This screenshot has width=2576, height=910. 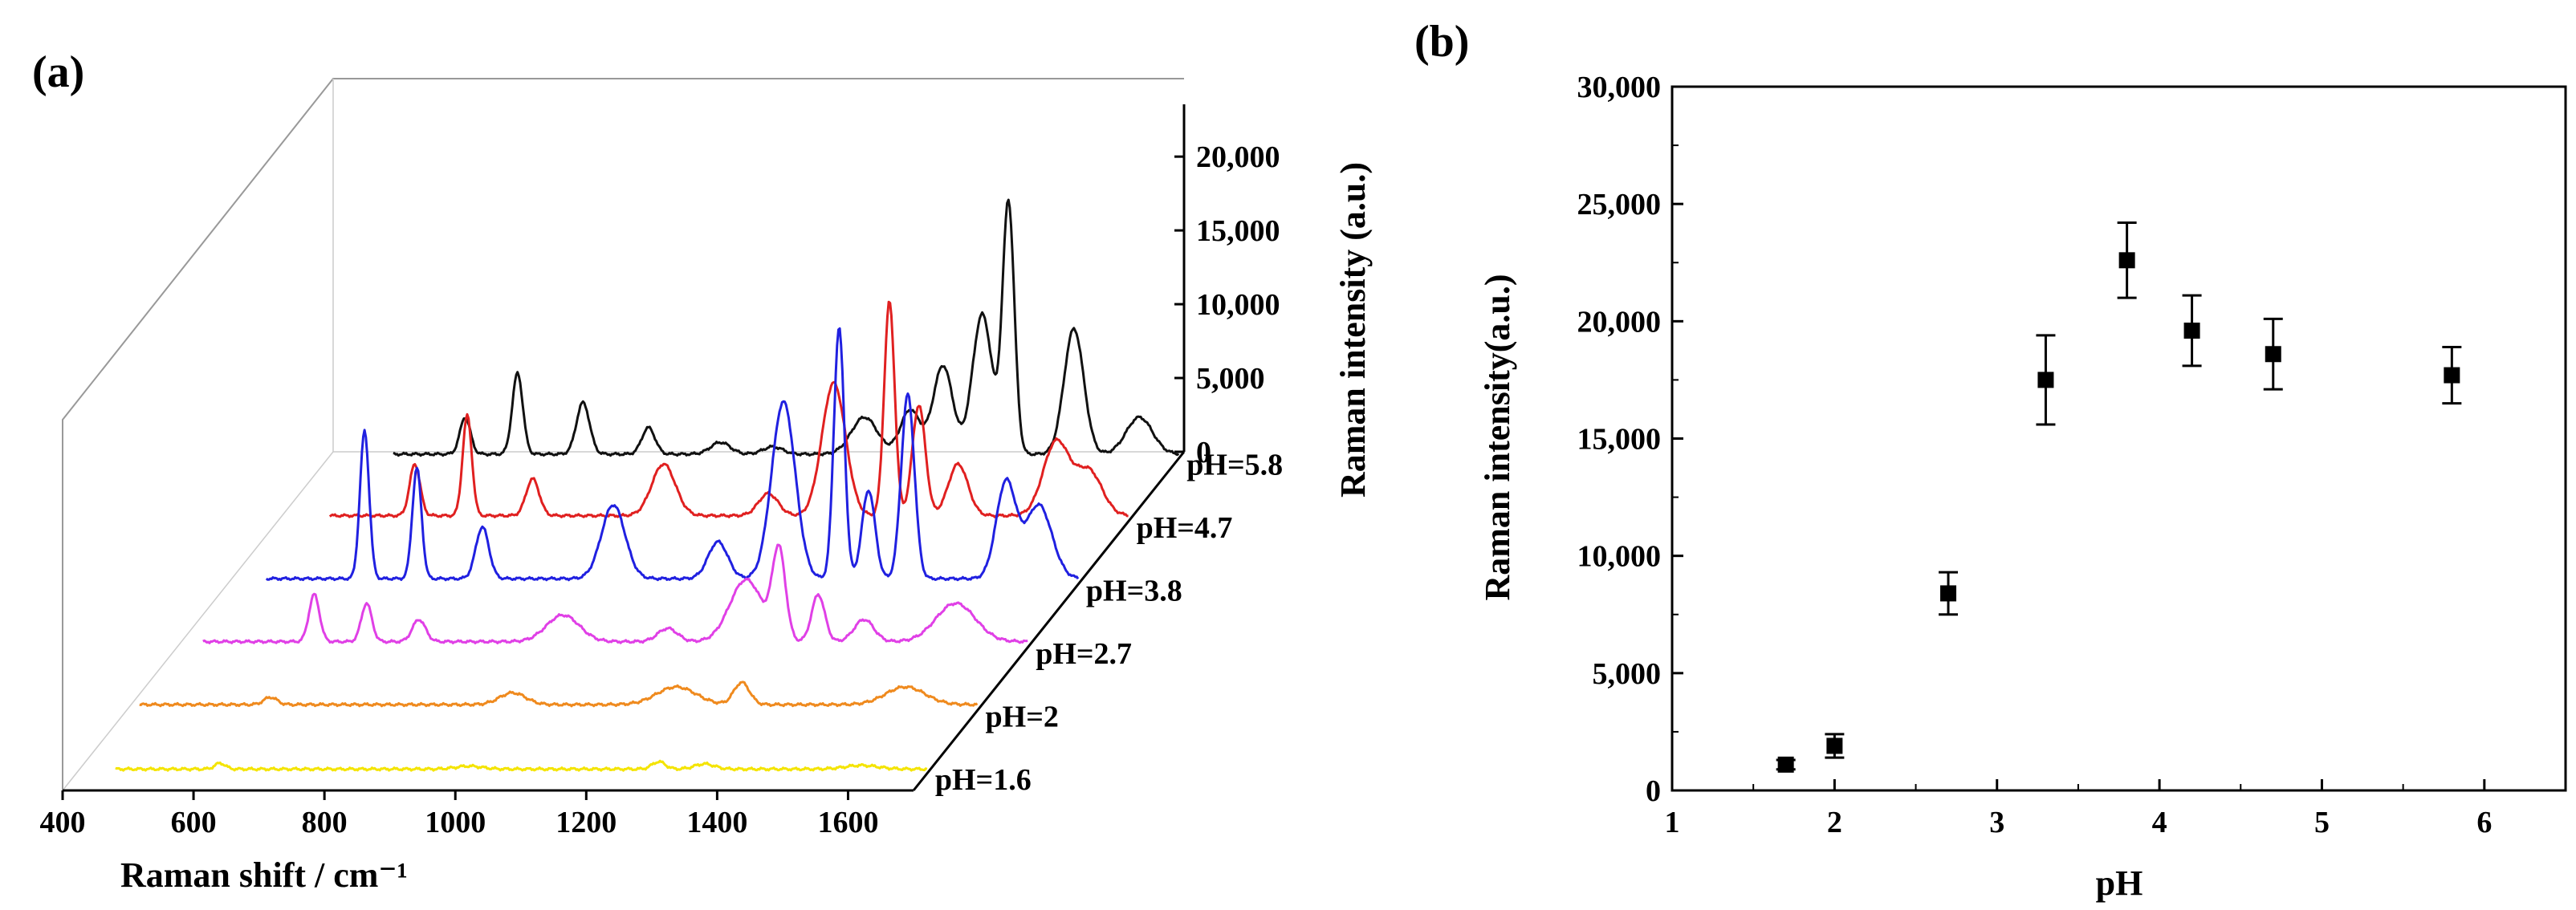 What do you see at coordinates (1497, 437) in the screenshot?
I see `y-axis-title-b: Raman intensity(a.u.)` at bounding box center [1497, 437].